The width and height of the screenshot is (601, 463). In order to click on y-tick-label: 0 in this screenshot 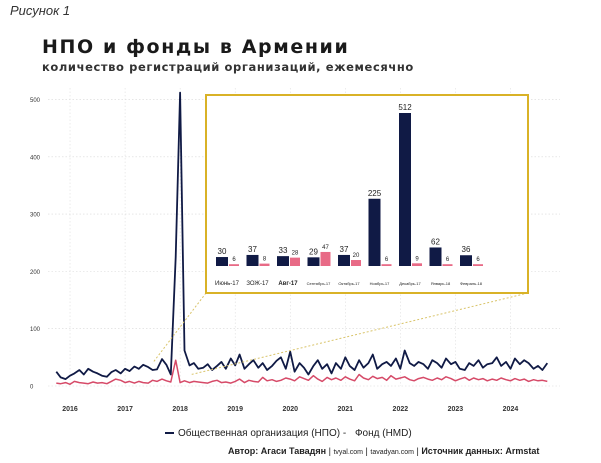, I will do `click(32, 388)`.